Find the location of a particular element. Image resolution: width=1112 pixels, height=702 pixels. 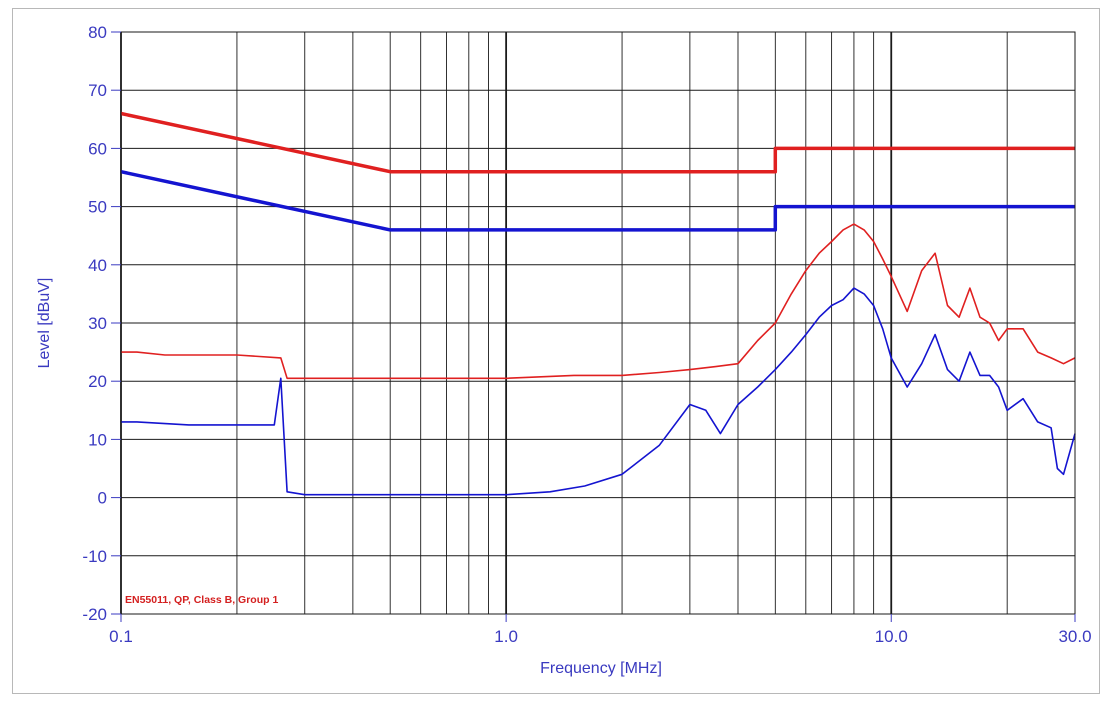

y-tick-label: 80 is located at coordinates (97, 32).